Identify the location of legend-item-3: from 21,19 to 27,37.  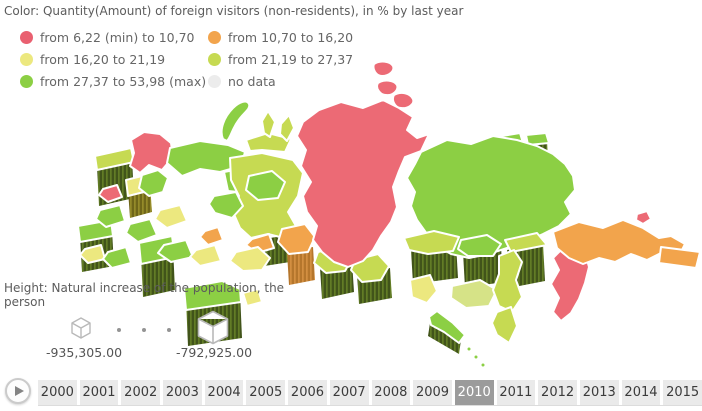
(335, 59).